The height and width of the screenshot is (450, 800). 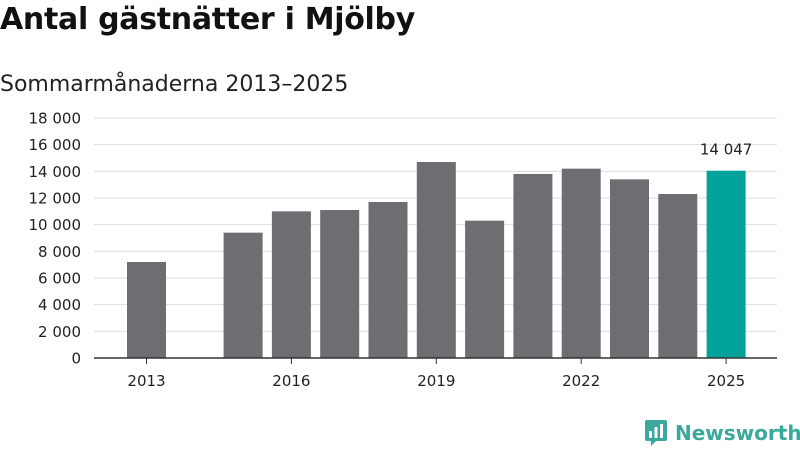 I want to click on x-tick-label: 2016, so click(x=291, y=381).